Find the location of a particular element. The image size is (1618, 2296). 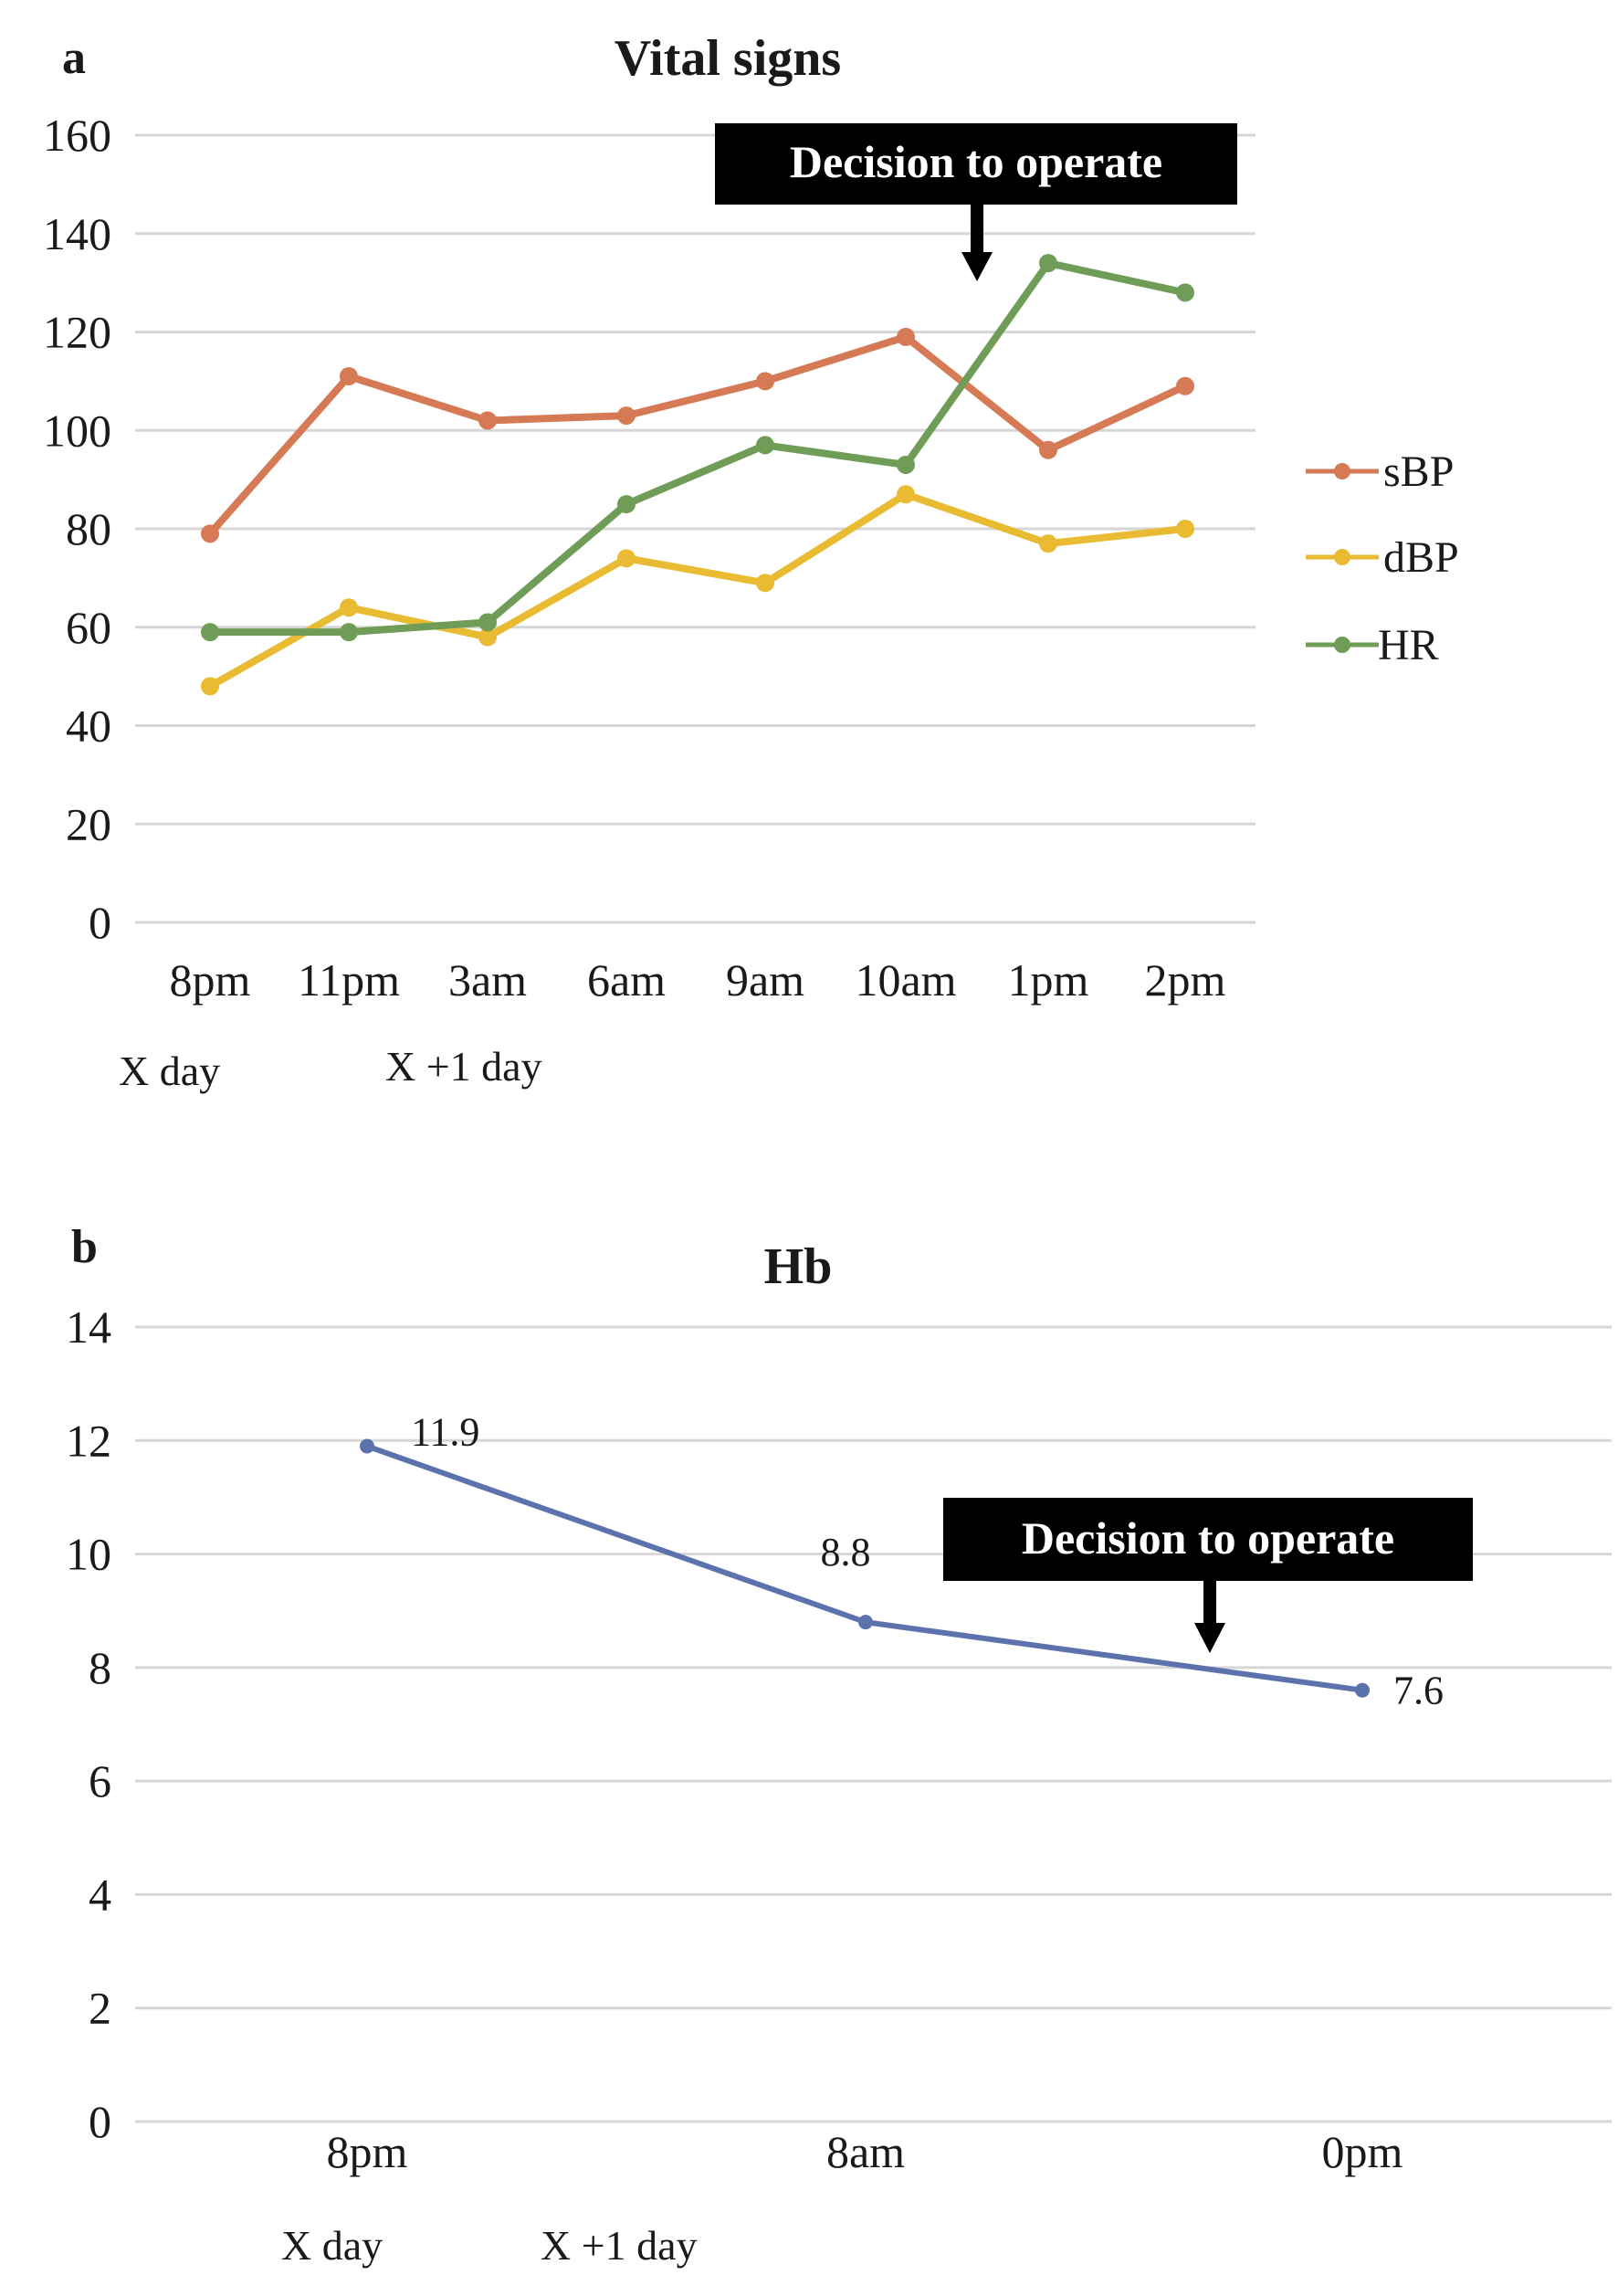

series-line-sbp is located at coordinates (696, 434).